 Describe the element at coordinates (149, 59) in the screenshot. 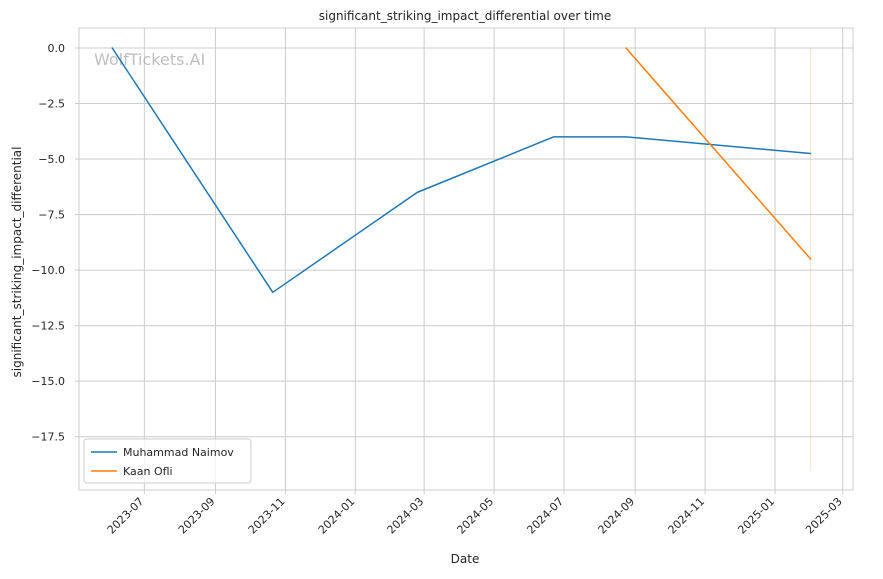

I see `watermark: WolfTickets.AI` at that location.